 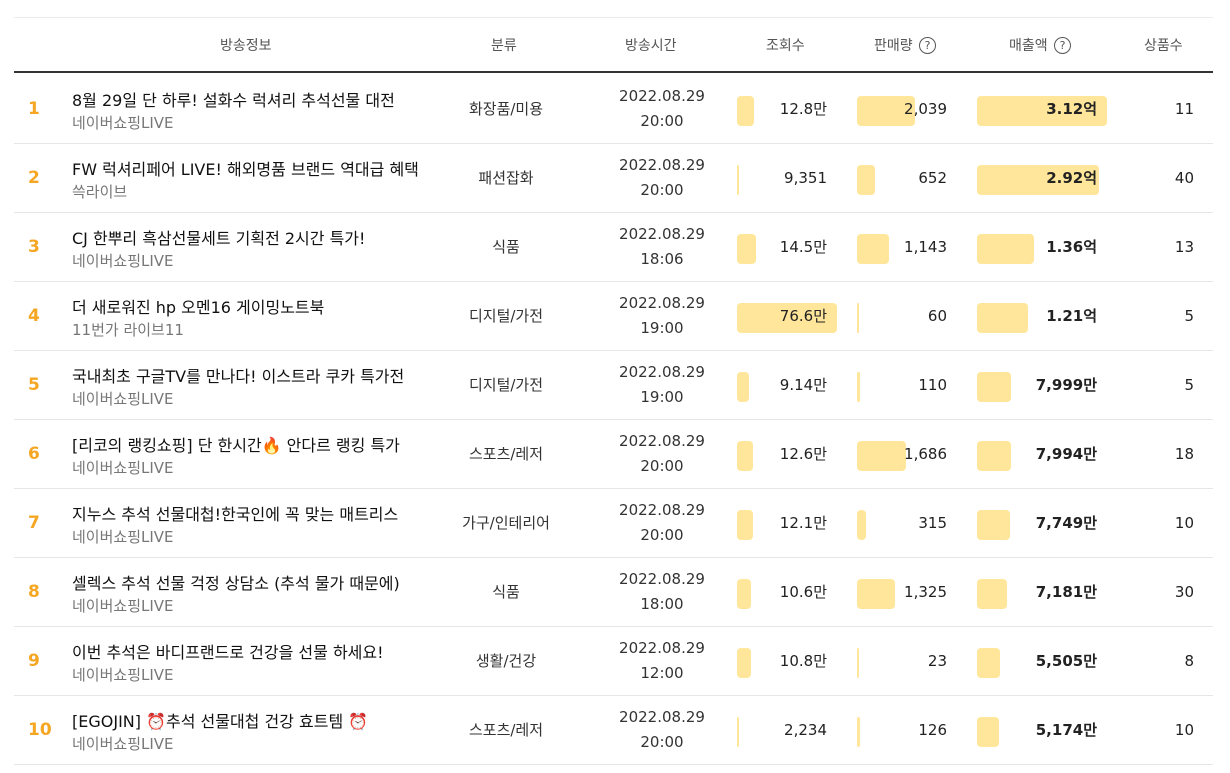 I want to click on rank-number: 8, so click(x=34, y=592).